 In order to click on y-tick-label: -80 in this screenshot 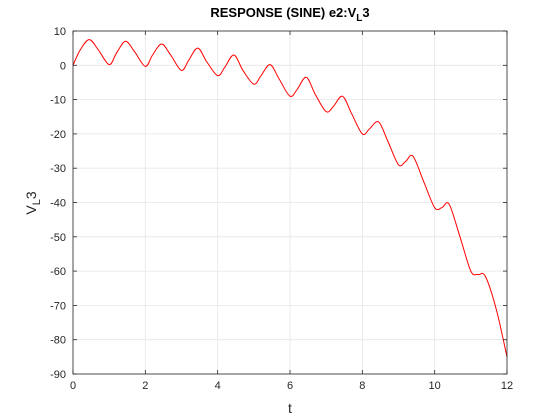, I will do `click(58, 341)`.